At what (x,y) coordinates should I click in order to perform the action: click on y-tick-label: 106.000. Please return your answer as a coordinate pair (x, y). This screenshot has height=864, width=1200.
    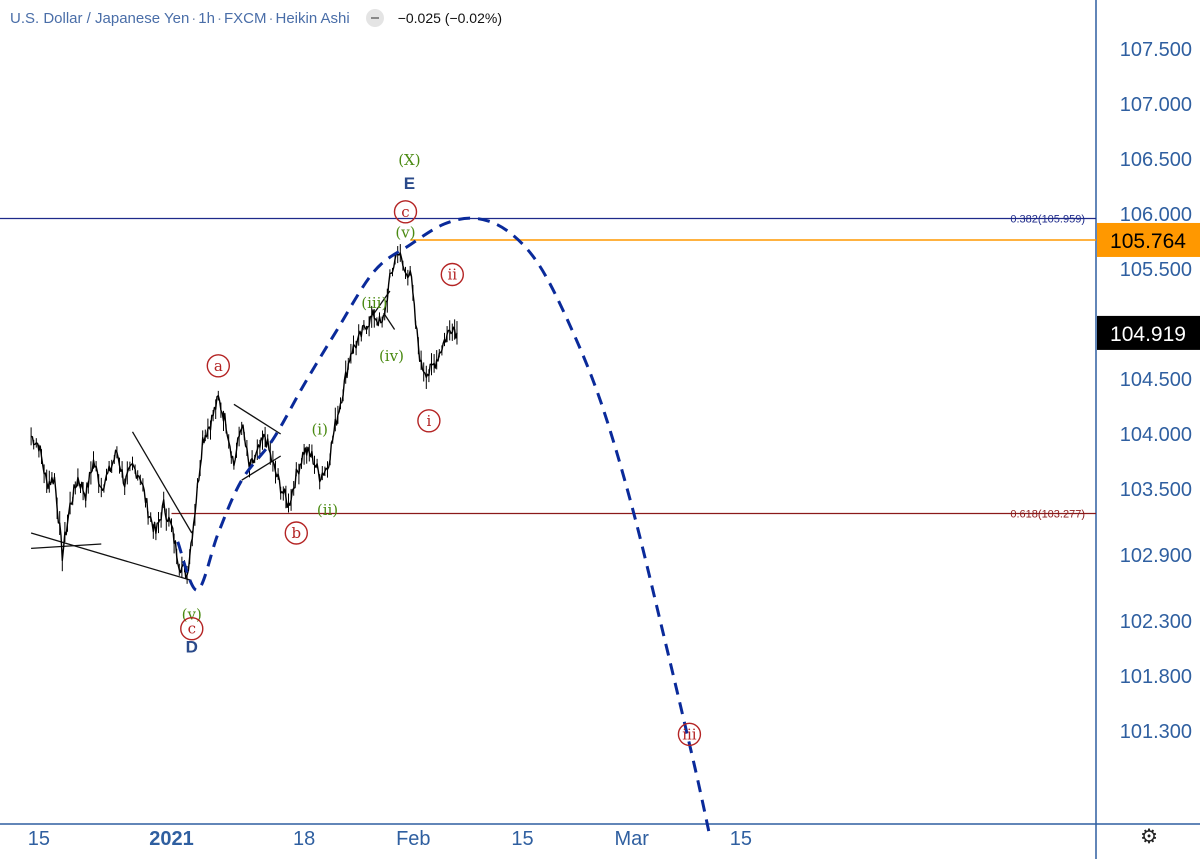
    Looking at the image, I should click on (1156, 215).